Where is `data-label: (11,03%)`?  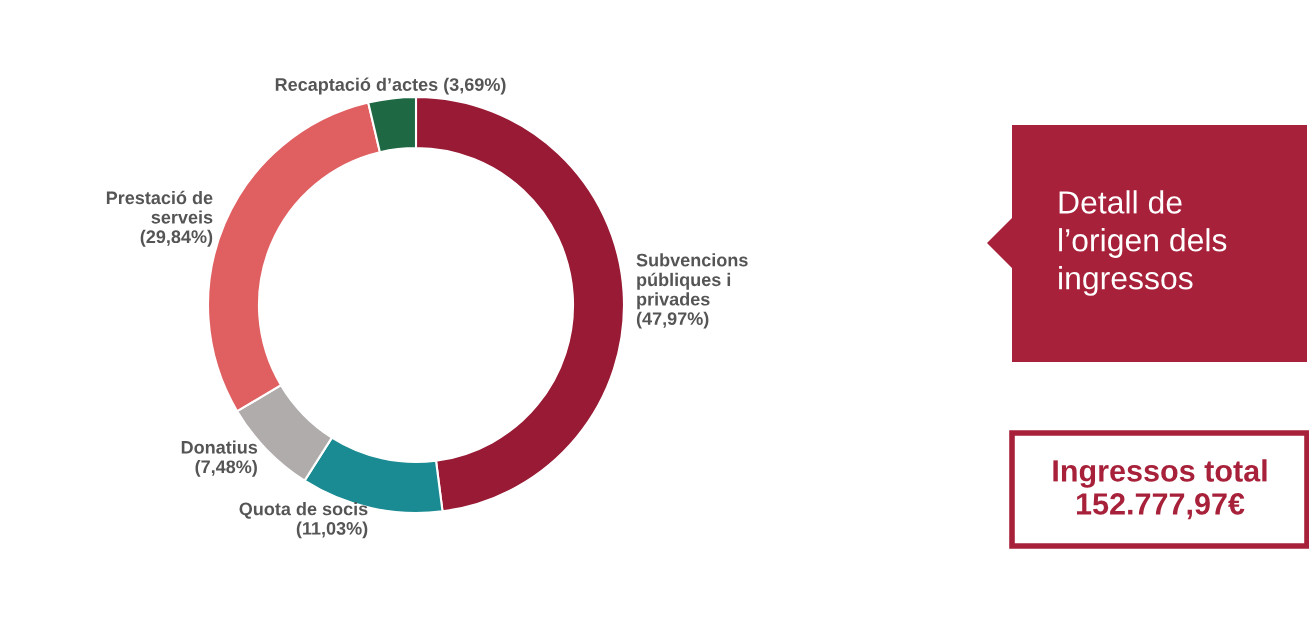
data-label: (11,03%) is located at coordinates (332, 530).